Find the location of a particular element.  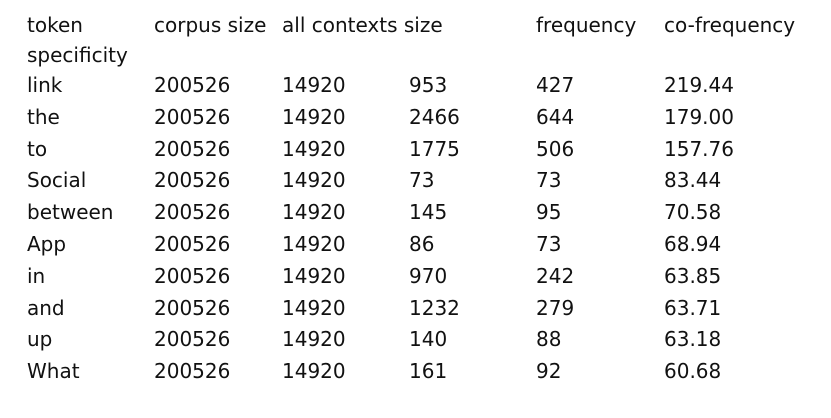

context-size-cell: 140 is located at coordinates (428, 339).